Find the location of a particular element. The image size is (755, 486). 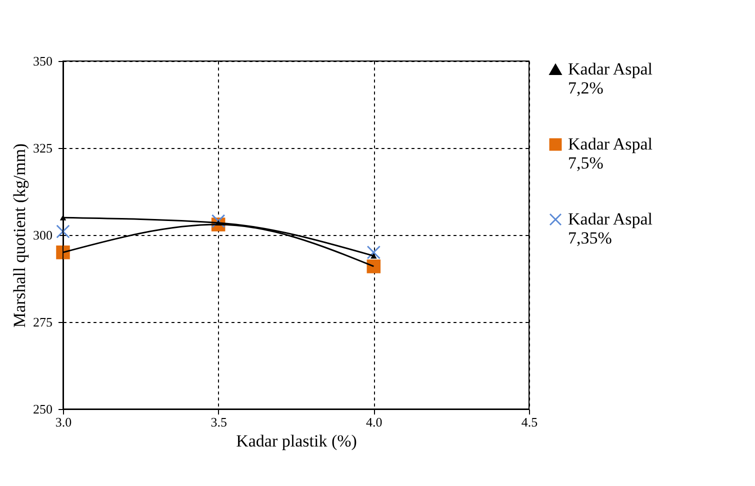

x-tick-label: 3.5 is located at coordinates (218, 422).